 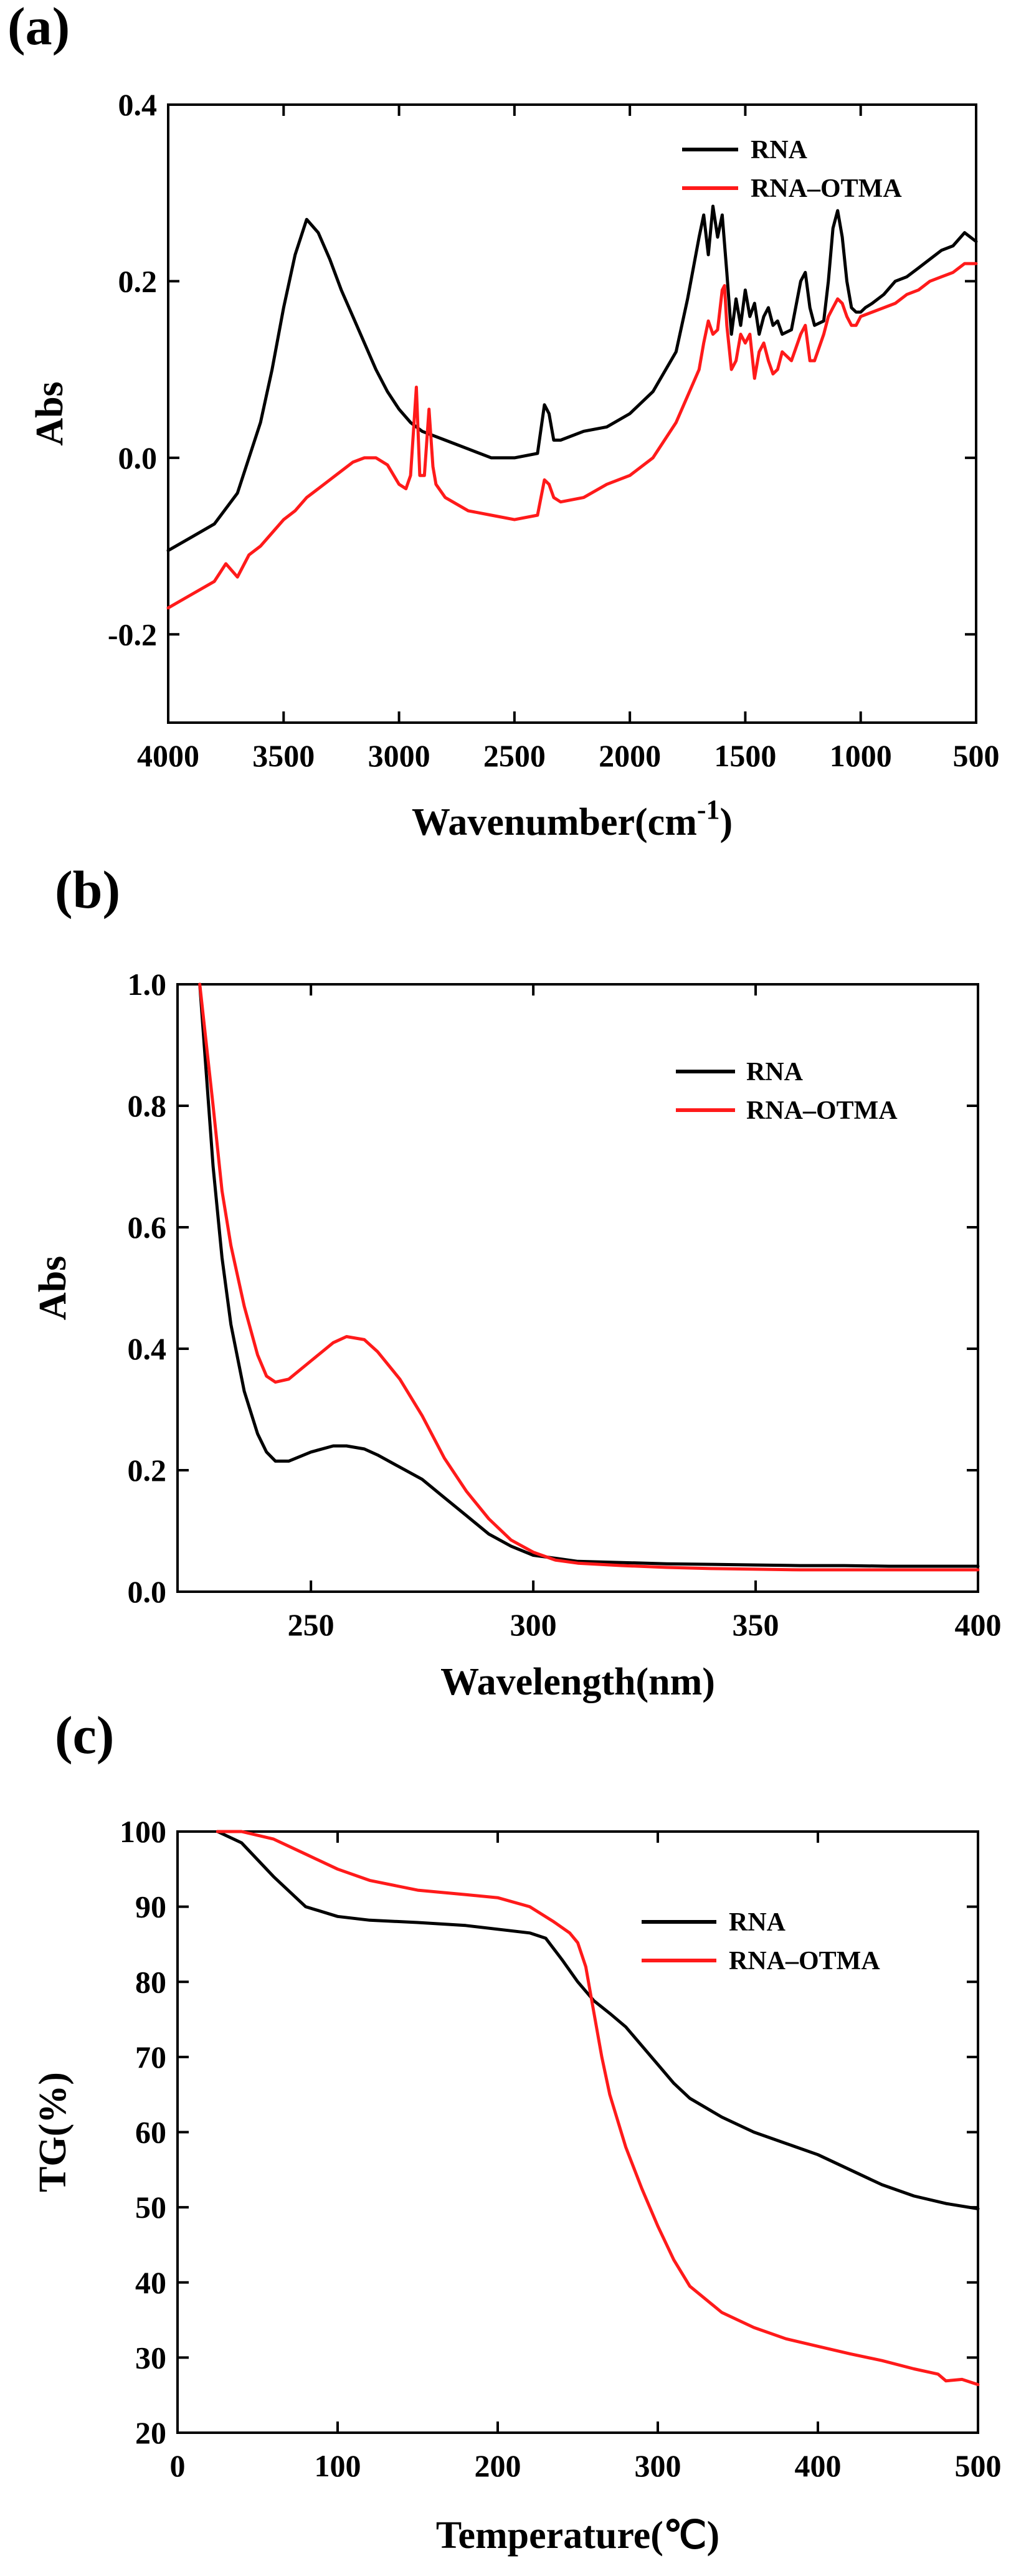 I want to click on legend-label-c-0: RNA, so click(x=758, y=1922).